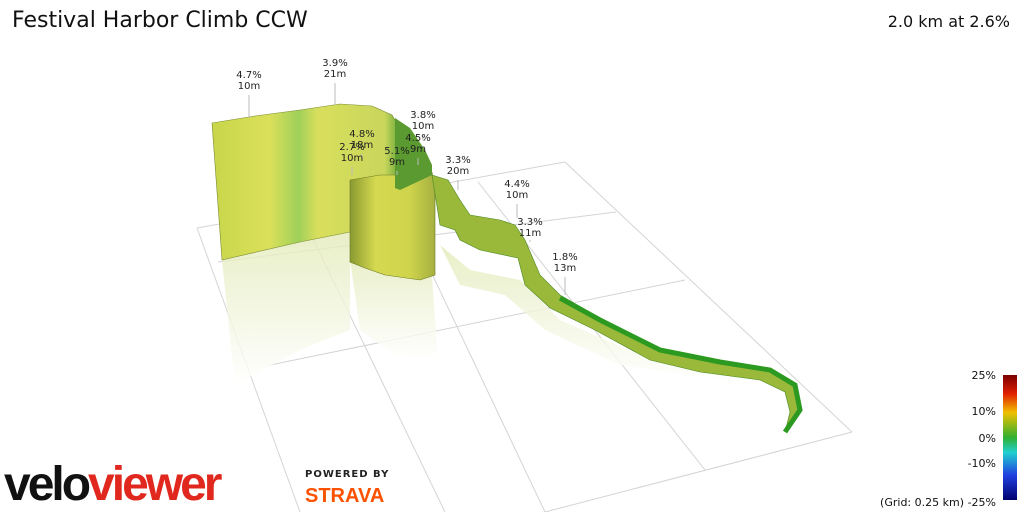 This screenshot has width=1024, height=512. Describe the element at coordinates (362, 145) in the screenshot. I see `elevation-label: 18m` at that location.